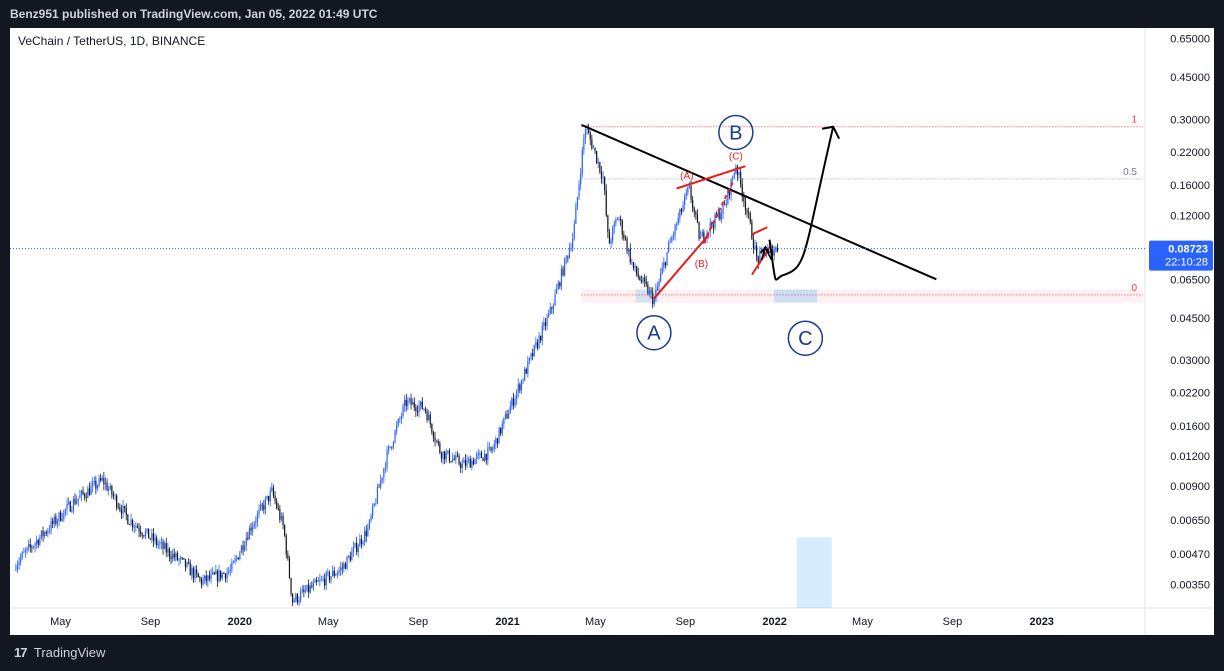  I want to click on time-axis: May Sep 2020 May Sep 2021 May Sep 2022 May Sep 2023, so click(552, 622).